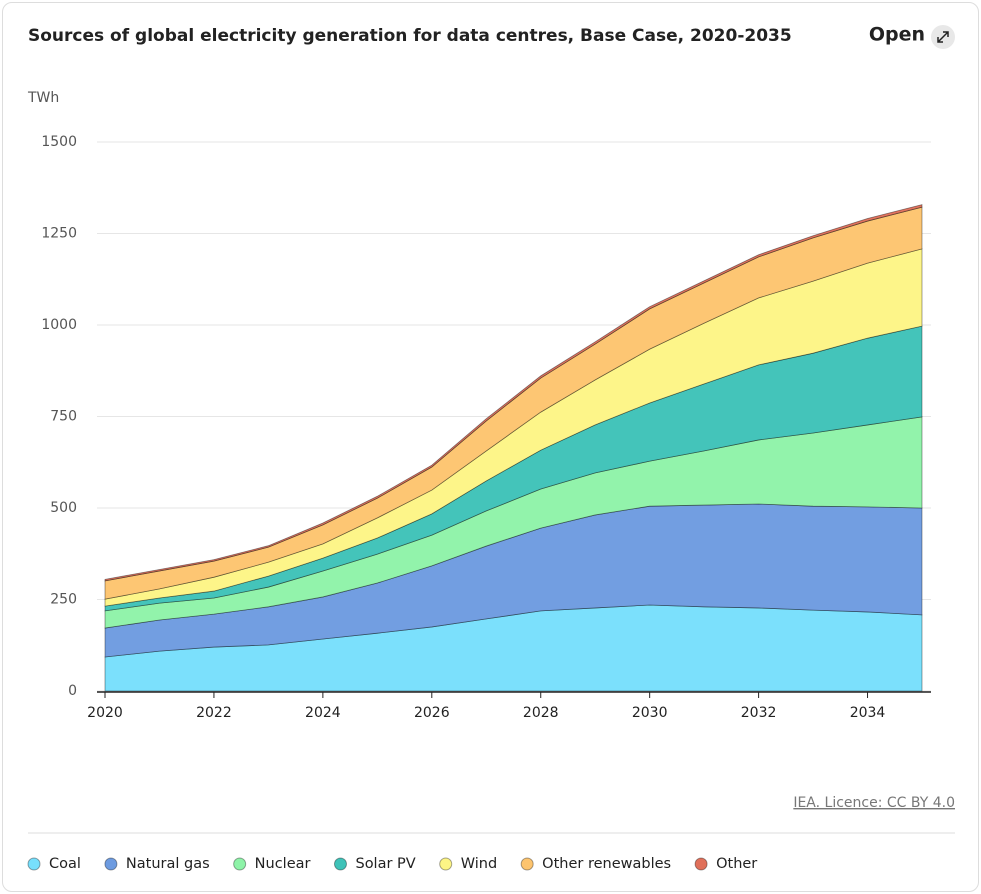  What do you see at coordinates (541, 713) in the screenshot?
I see `x-tick-label: 2028` at bounding box center [541, 713].